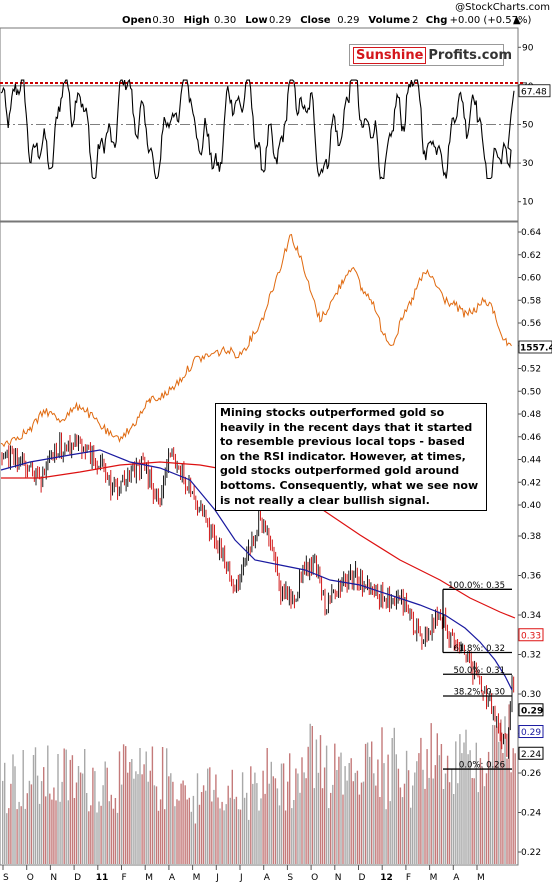 Image resolution: width=552 pixels, height=886 pixels. I want to click on logo-part-sunshine: Sunshine, so click(390, 55).